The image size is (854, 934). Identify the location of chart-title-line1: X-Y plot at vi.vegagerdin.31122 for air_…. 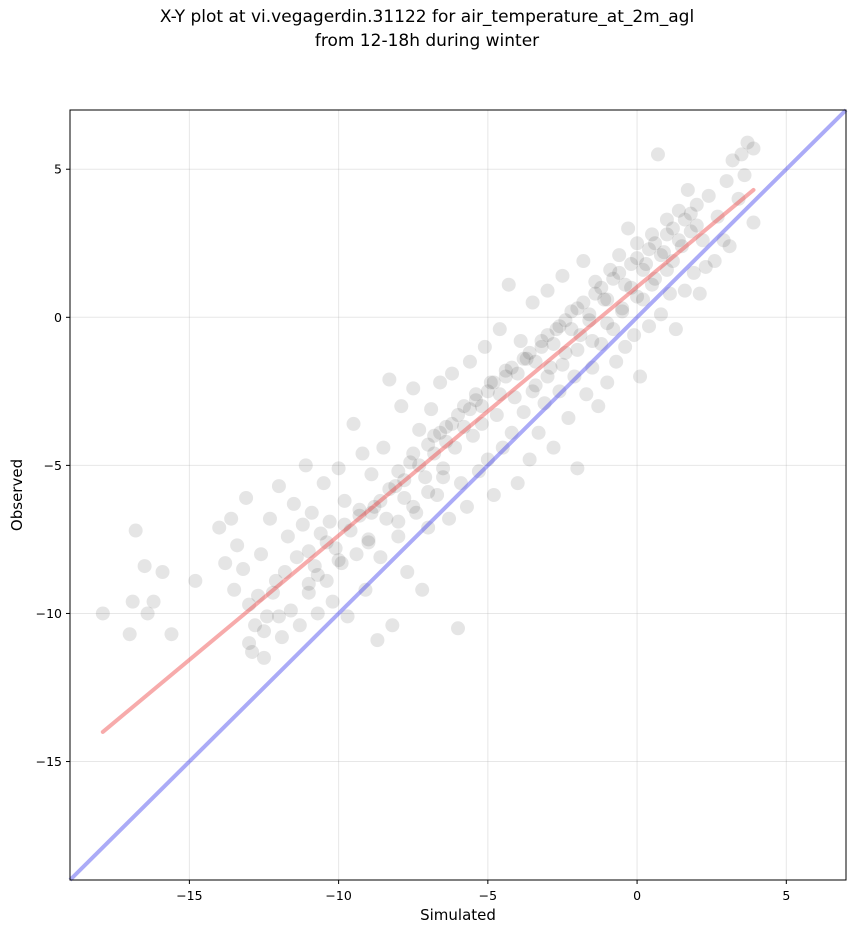
(427, 17).